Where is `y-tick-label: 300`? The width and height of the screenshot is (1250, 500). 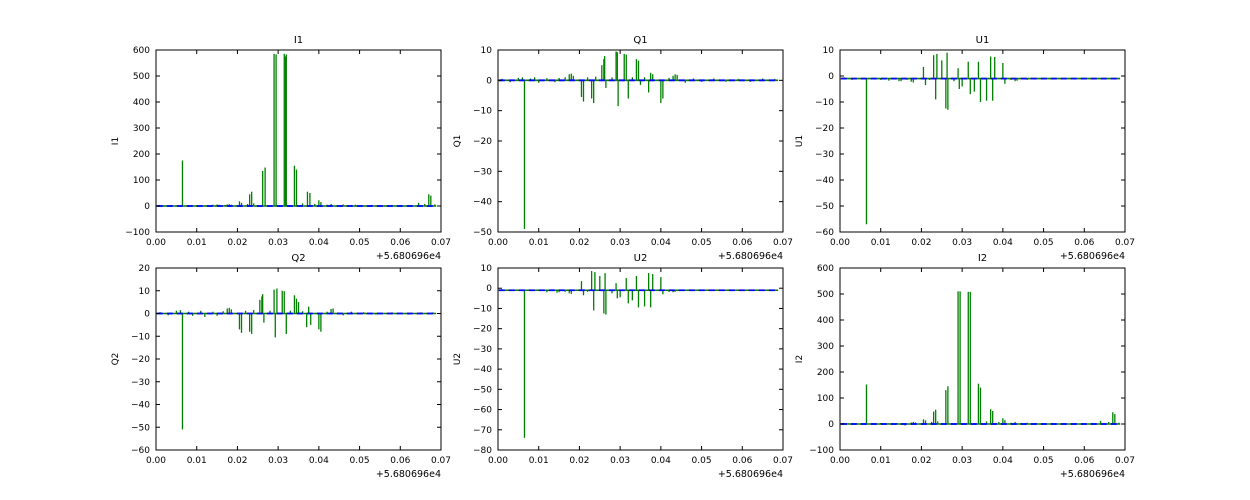
y-tick-label: 300 is located at coordinates (141, 129).